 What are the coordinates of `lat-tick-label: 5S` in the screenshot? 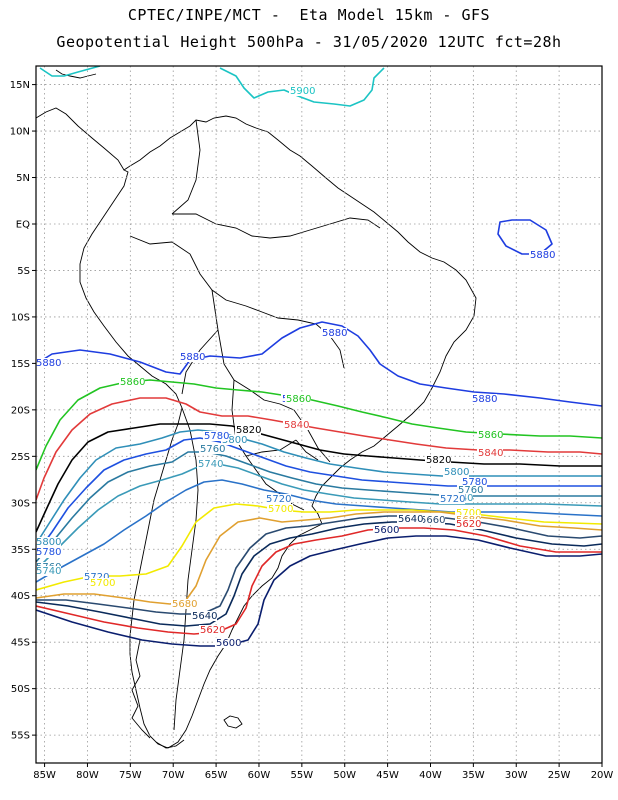 It's located at (23, 271).